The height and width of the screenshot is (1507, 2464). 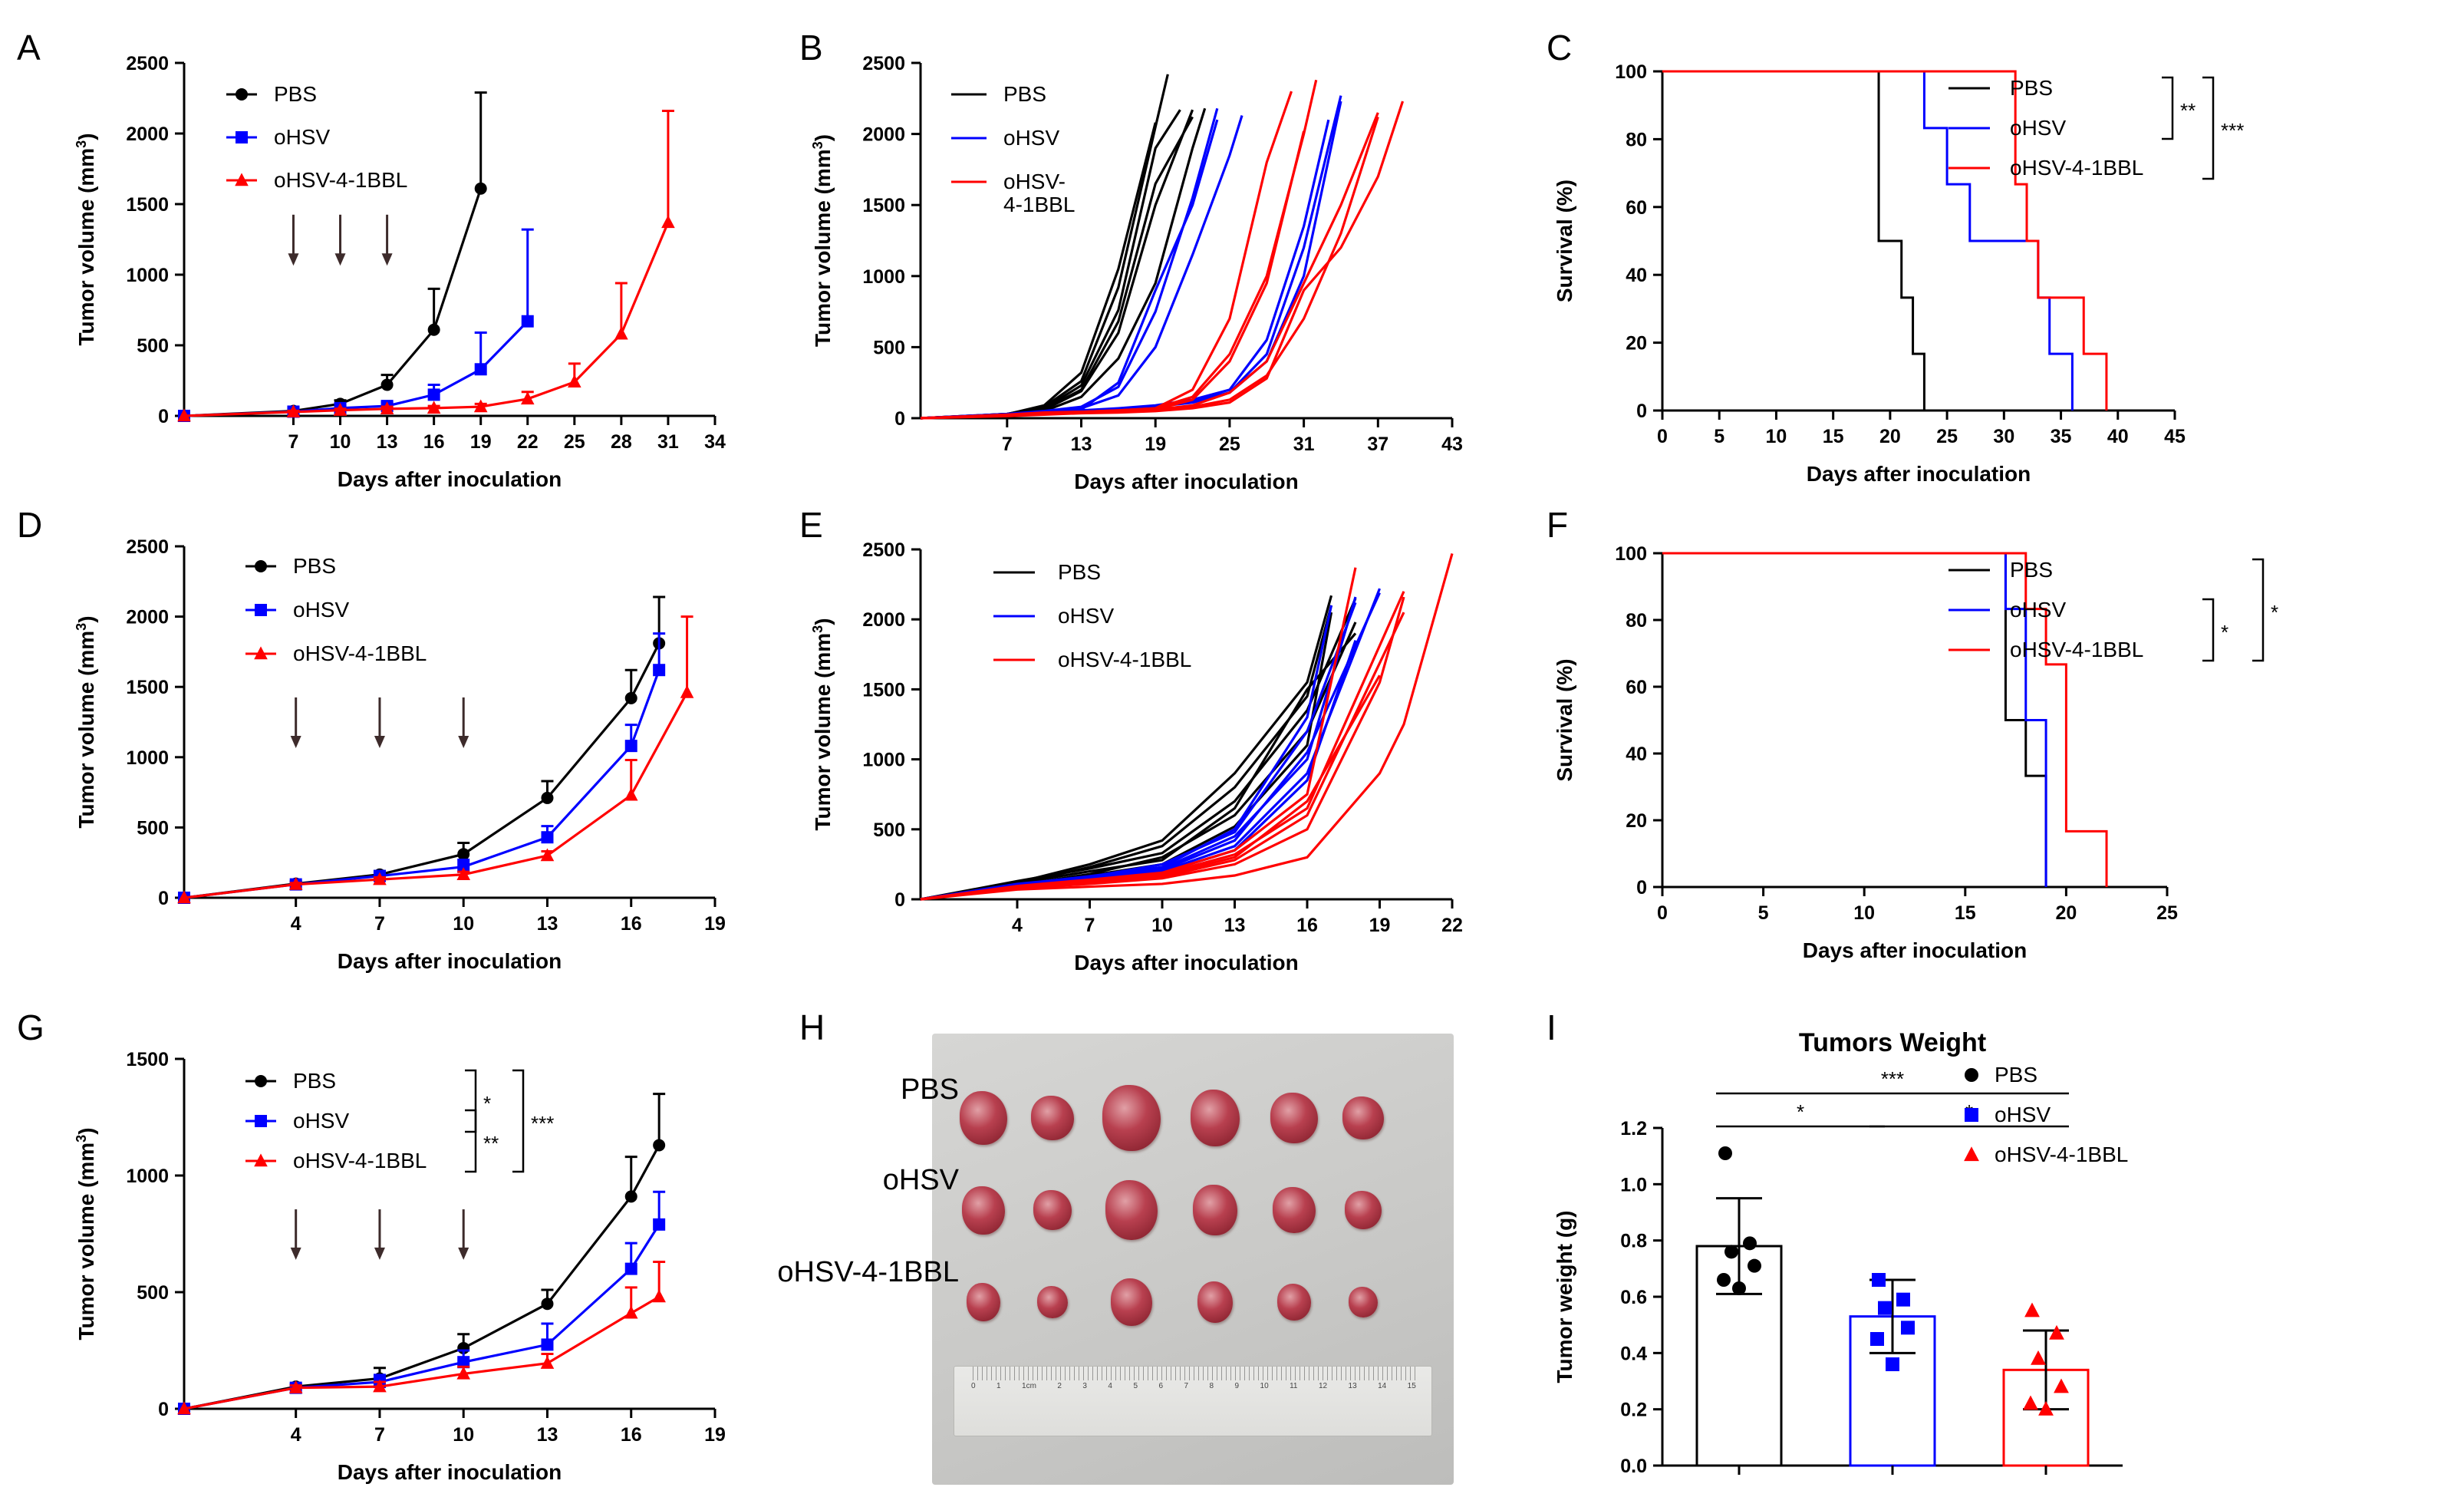 What do you see at coordinates (2240, 610) in the screenshot?
I see `significance-brackets: **` at bounding box center [2240, 610].